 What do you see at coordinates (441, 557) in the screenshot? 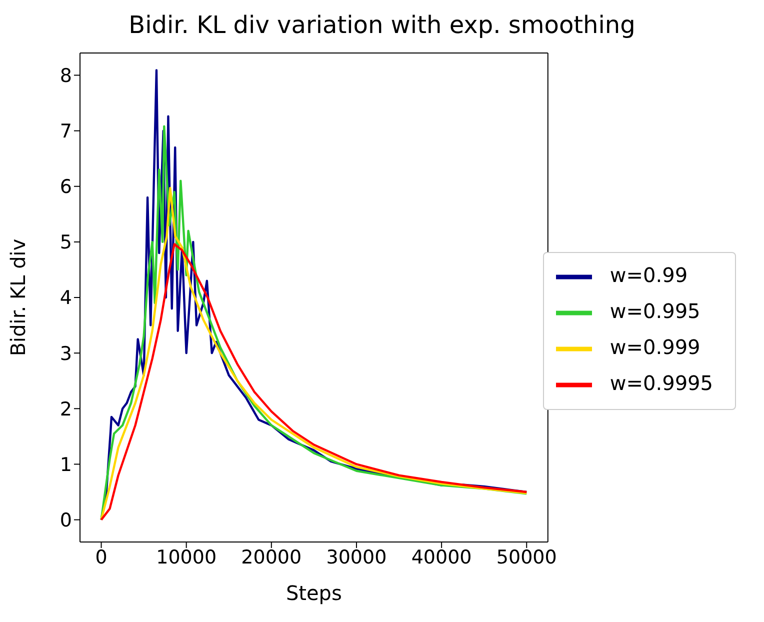
I see `x-tick-label: 40000` at bounding box center [441, 557].